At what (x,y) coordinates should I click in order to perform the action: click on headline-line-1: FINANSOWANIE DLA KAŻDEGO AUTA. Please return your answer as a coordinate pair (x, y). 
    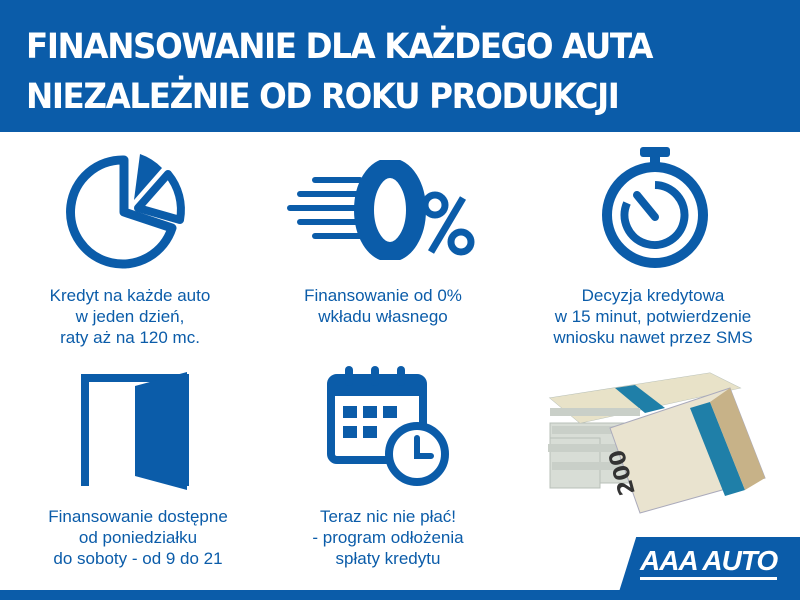
    Looking at the image, I should click on (339, 47).